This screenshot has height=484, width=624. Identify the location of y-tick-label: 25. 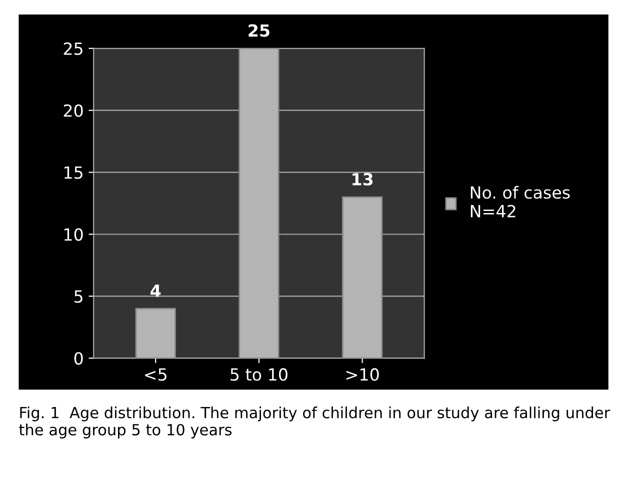
(73, 48).